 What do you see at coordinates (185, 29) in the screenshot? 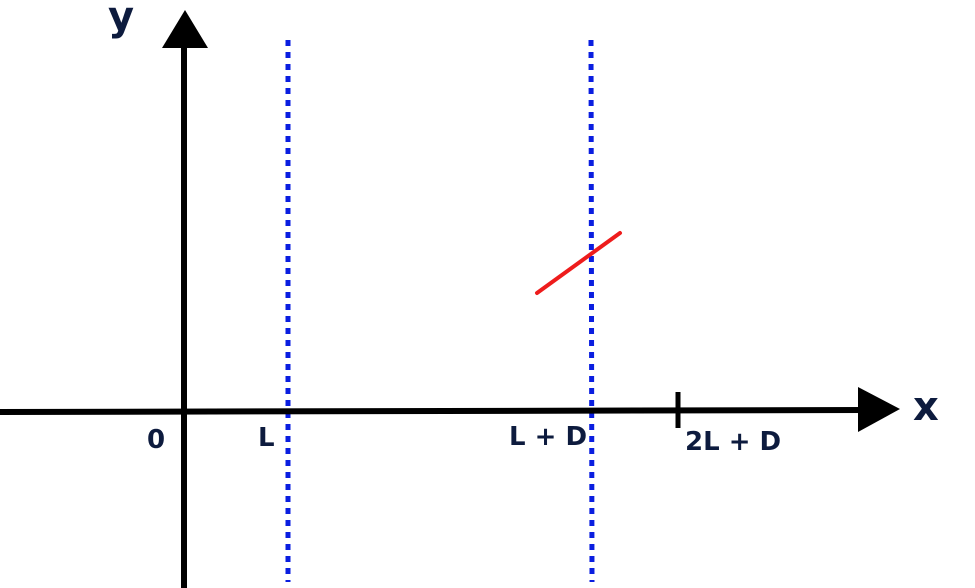
I see `y-axis-arrowhead` at bounding box center [185, 29].